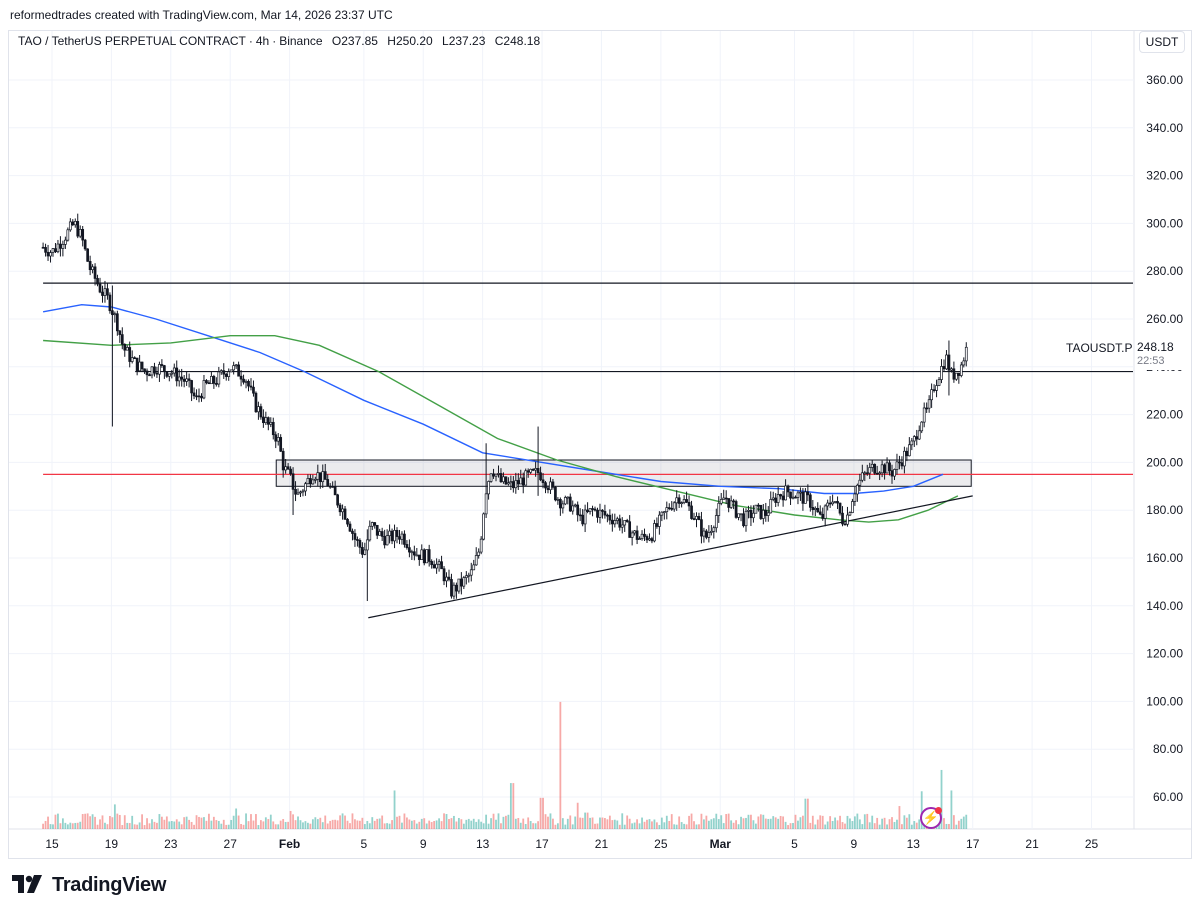  I want to click on bar-countdown: 22:53, so click(1151, 361).